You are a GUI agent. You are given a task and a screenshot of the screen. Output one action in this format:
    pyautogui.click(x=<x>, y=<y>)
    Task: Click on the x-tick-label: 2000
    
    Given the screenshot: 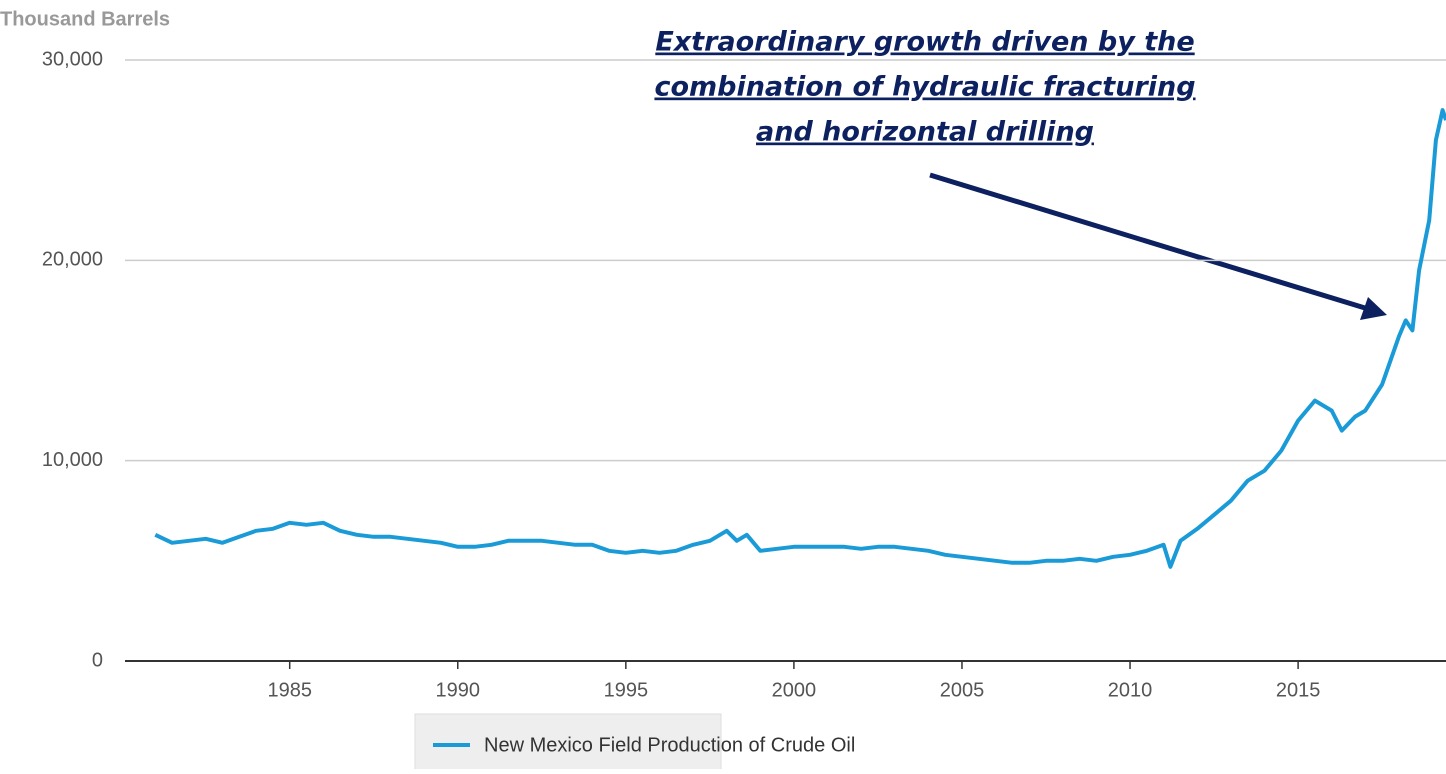 What is the action you would take?
    pyautogui.click(x=794, y=690)
    